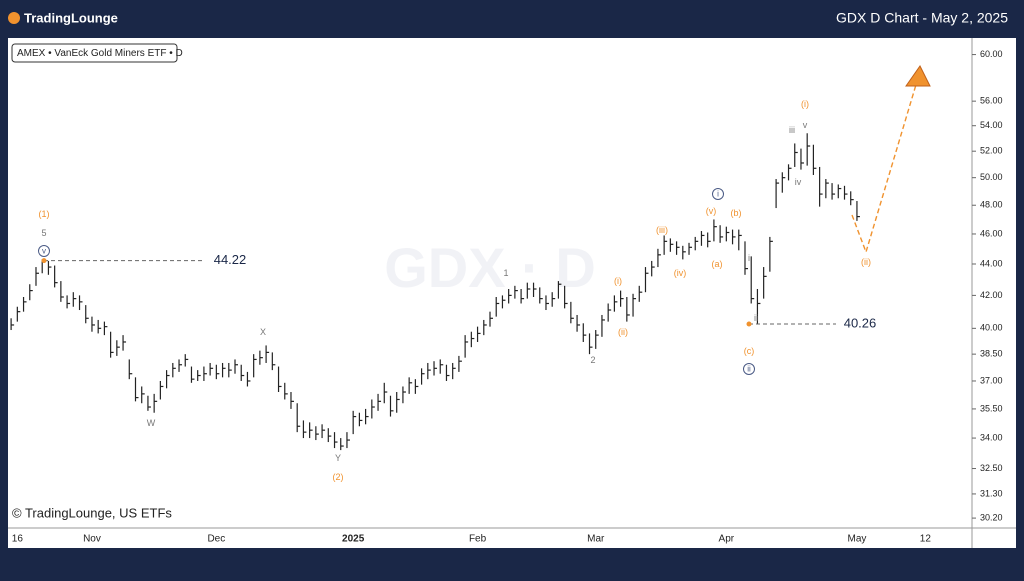  I want to click on y-tick-label: 37.00, so click(991, 380).